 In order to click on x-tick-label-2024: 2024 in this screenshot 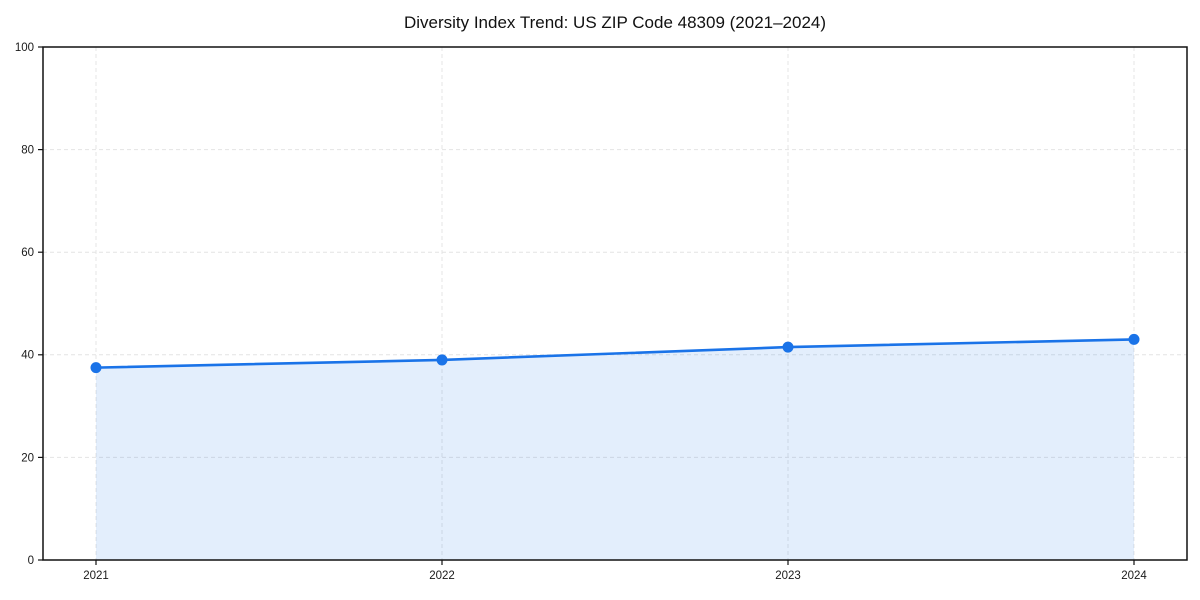, I will do `click(1134, 576)`.